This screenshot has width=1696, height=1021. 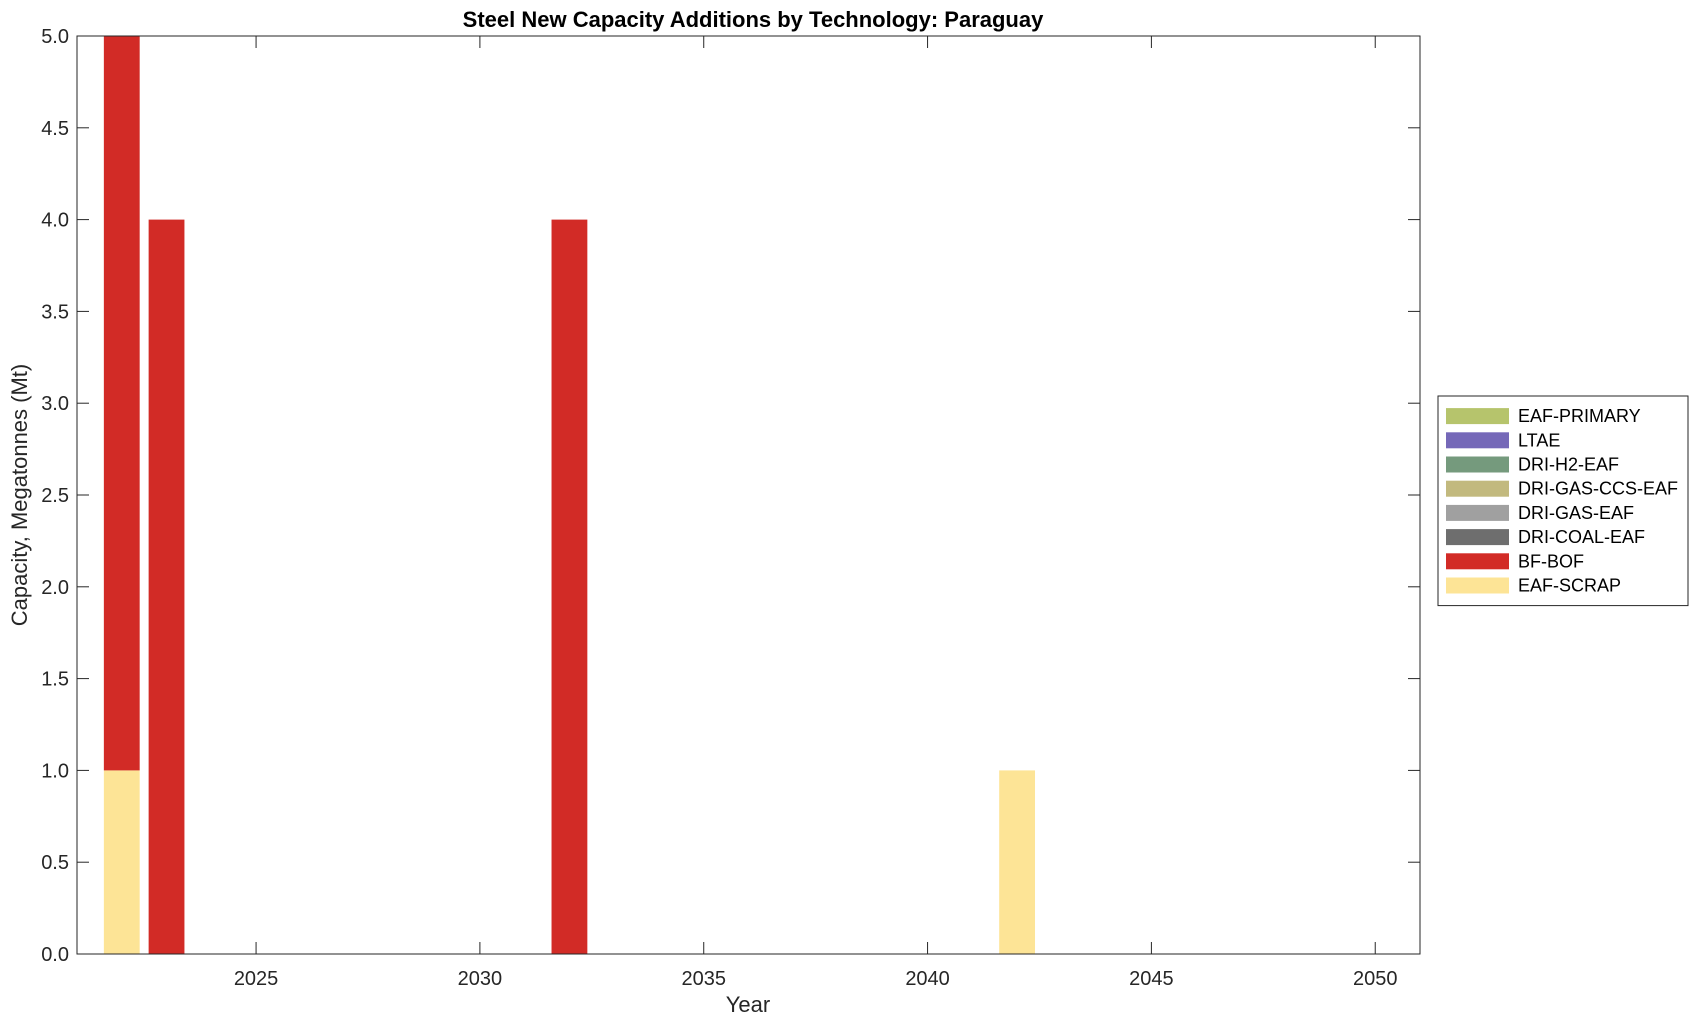 I want to click on y-tick-label-3: 3.0, so click(x=55, y=404).